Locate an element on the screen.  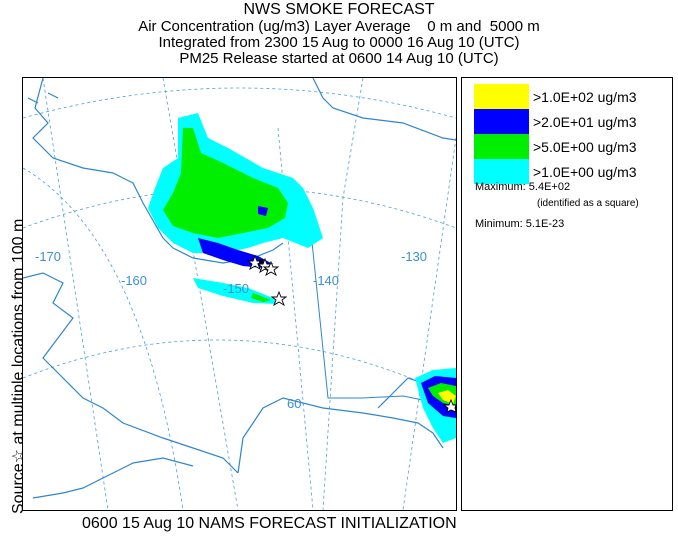
maximum-marker is located at coordinates (261, 261).